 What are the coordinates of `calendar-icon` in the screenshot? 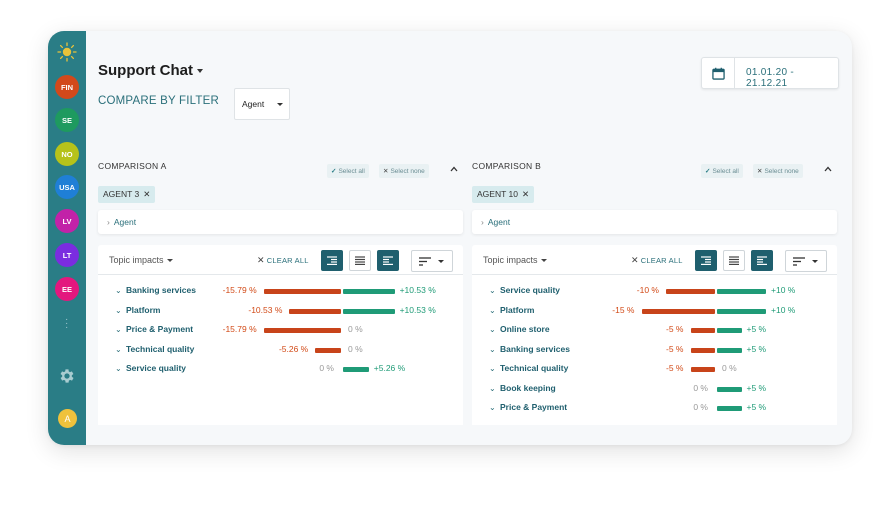 It's located at (718, 73).